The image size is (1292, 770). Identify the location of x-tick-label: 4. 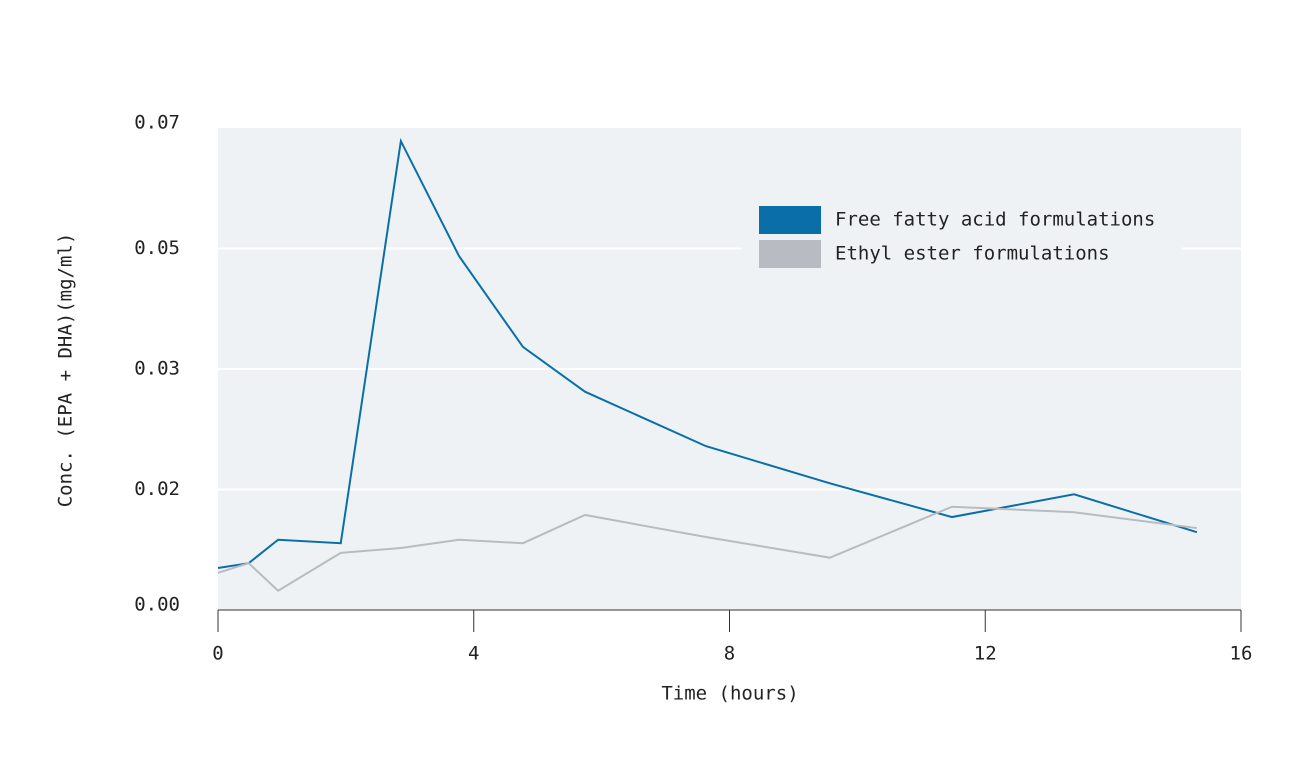
(473, 654).